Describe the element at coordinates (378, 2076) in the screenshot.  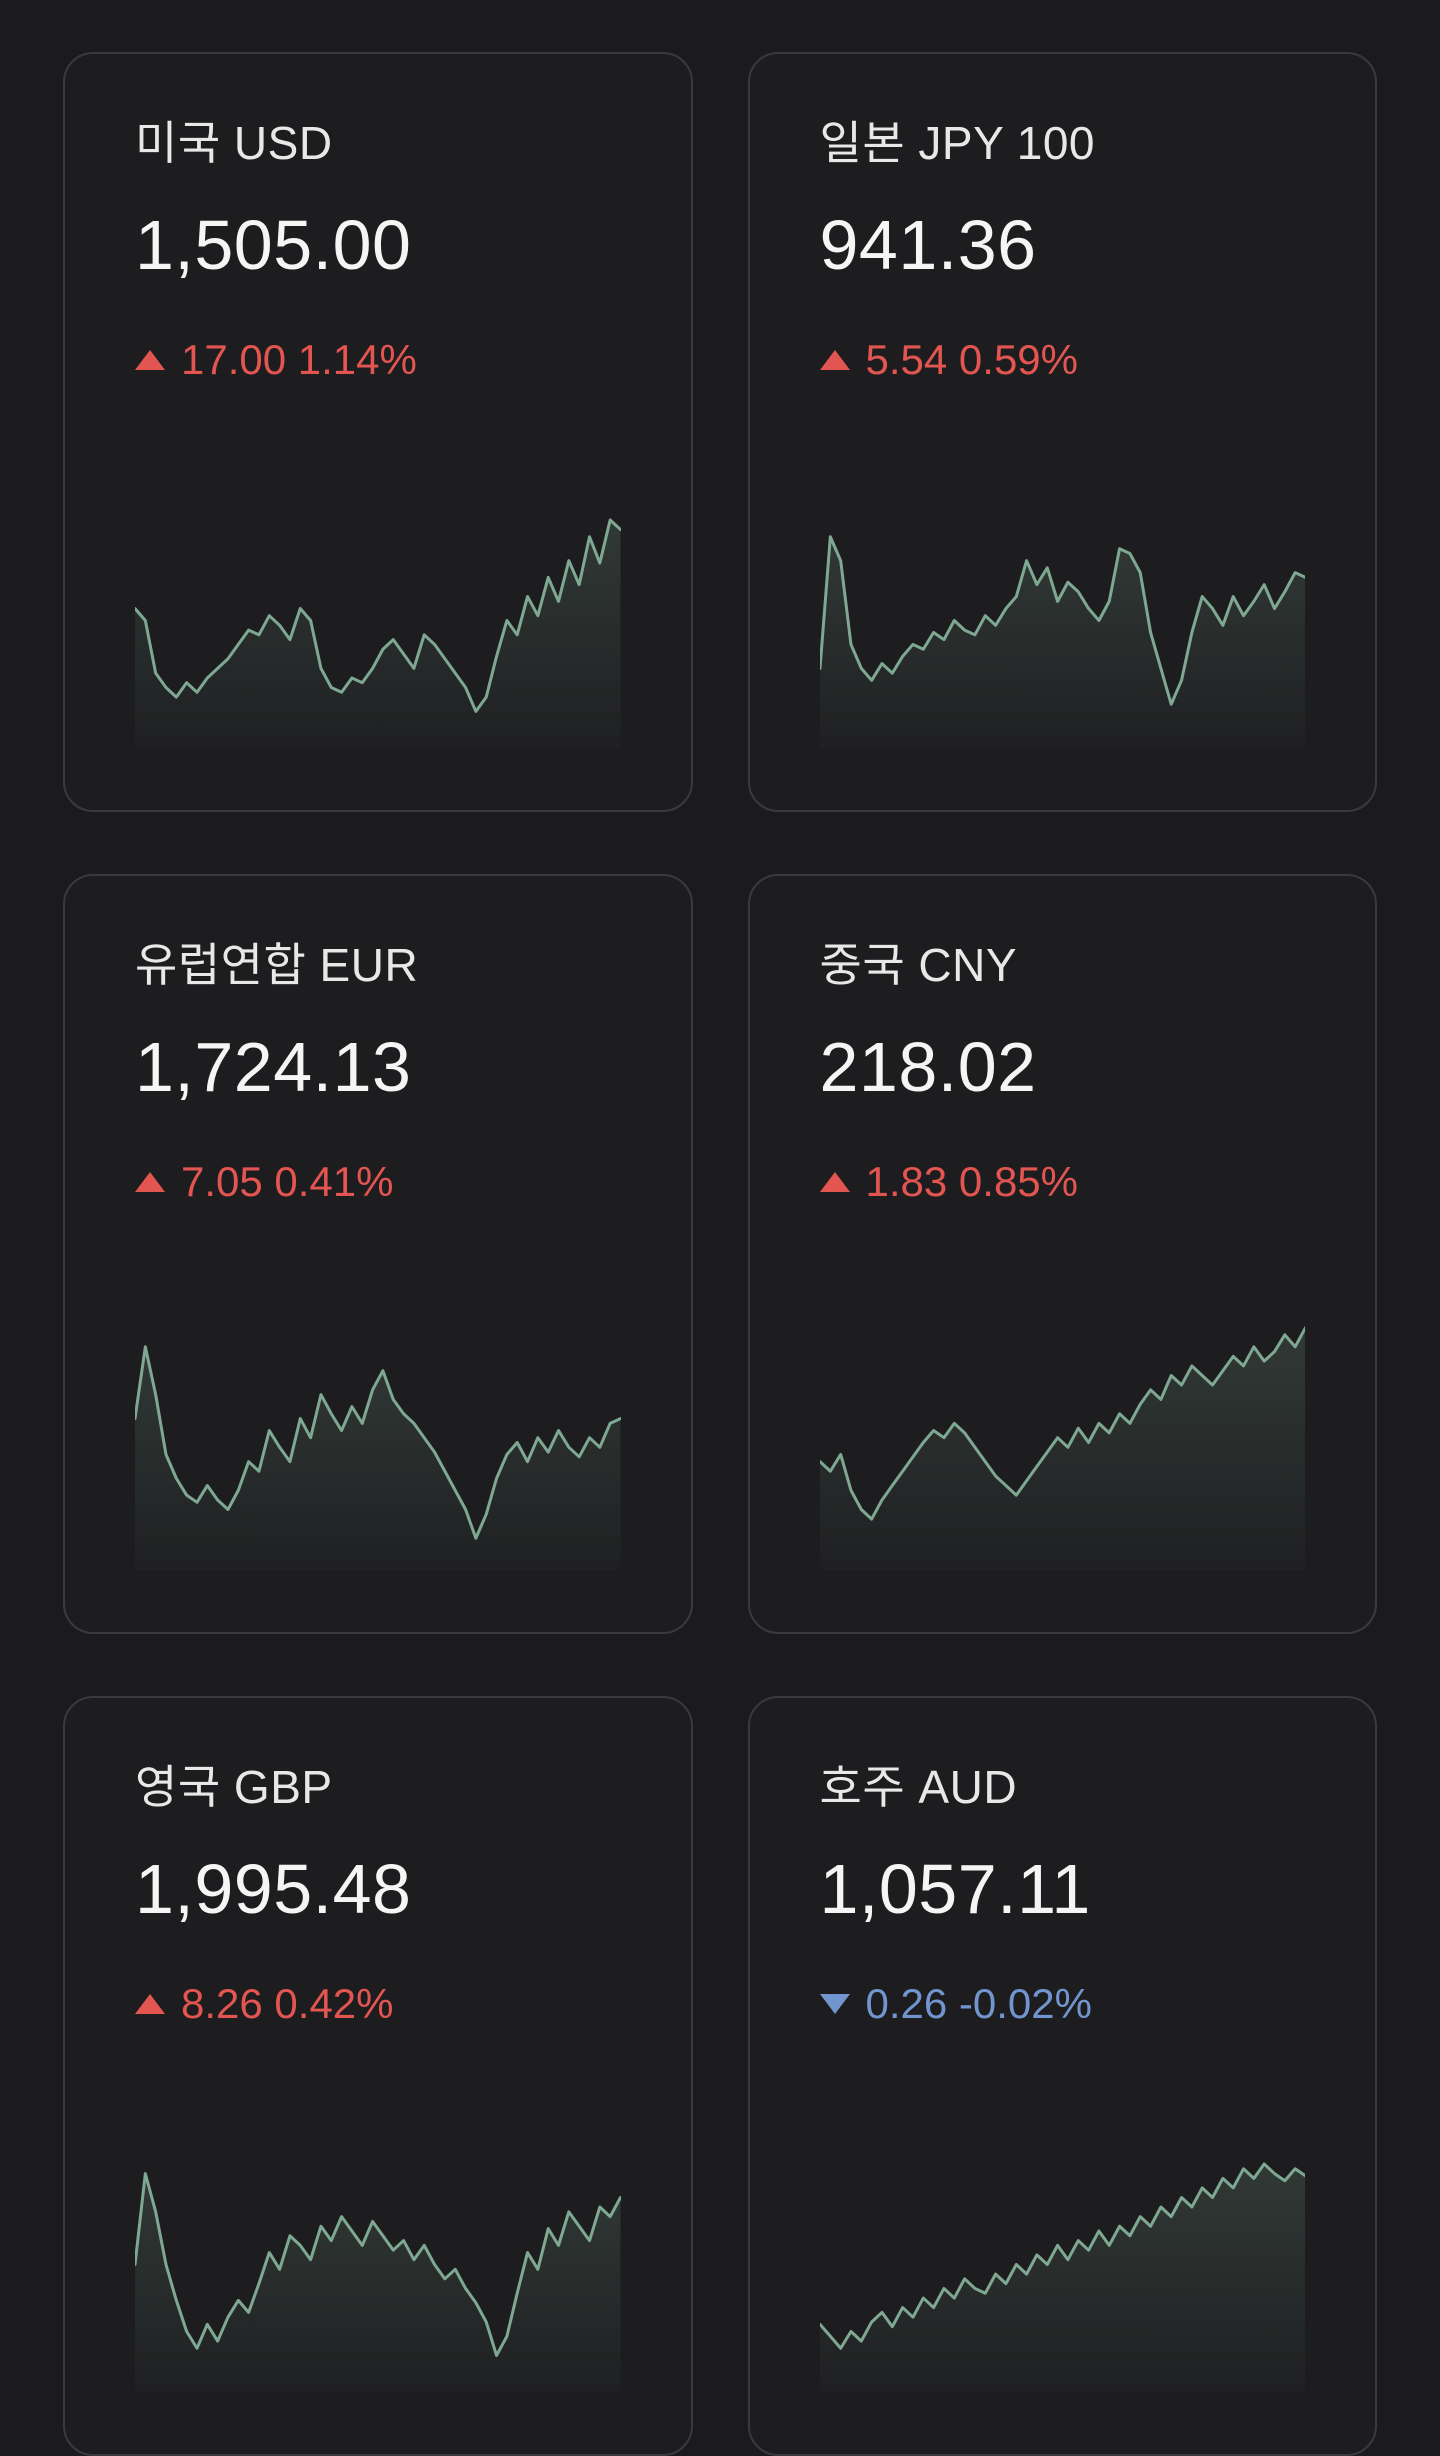
I see `currency-card-gbp: 영국 GBP 1,995.48 8.26 0.42%` at that location.